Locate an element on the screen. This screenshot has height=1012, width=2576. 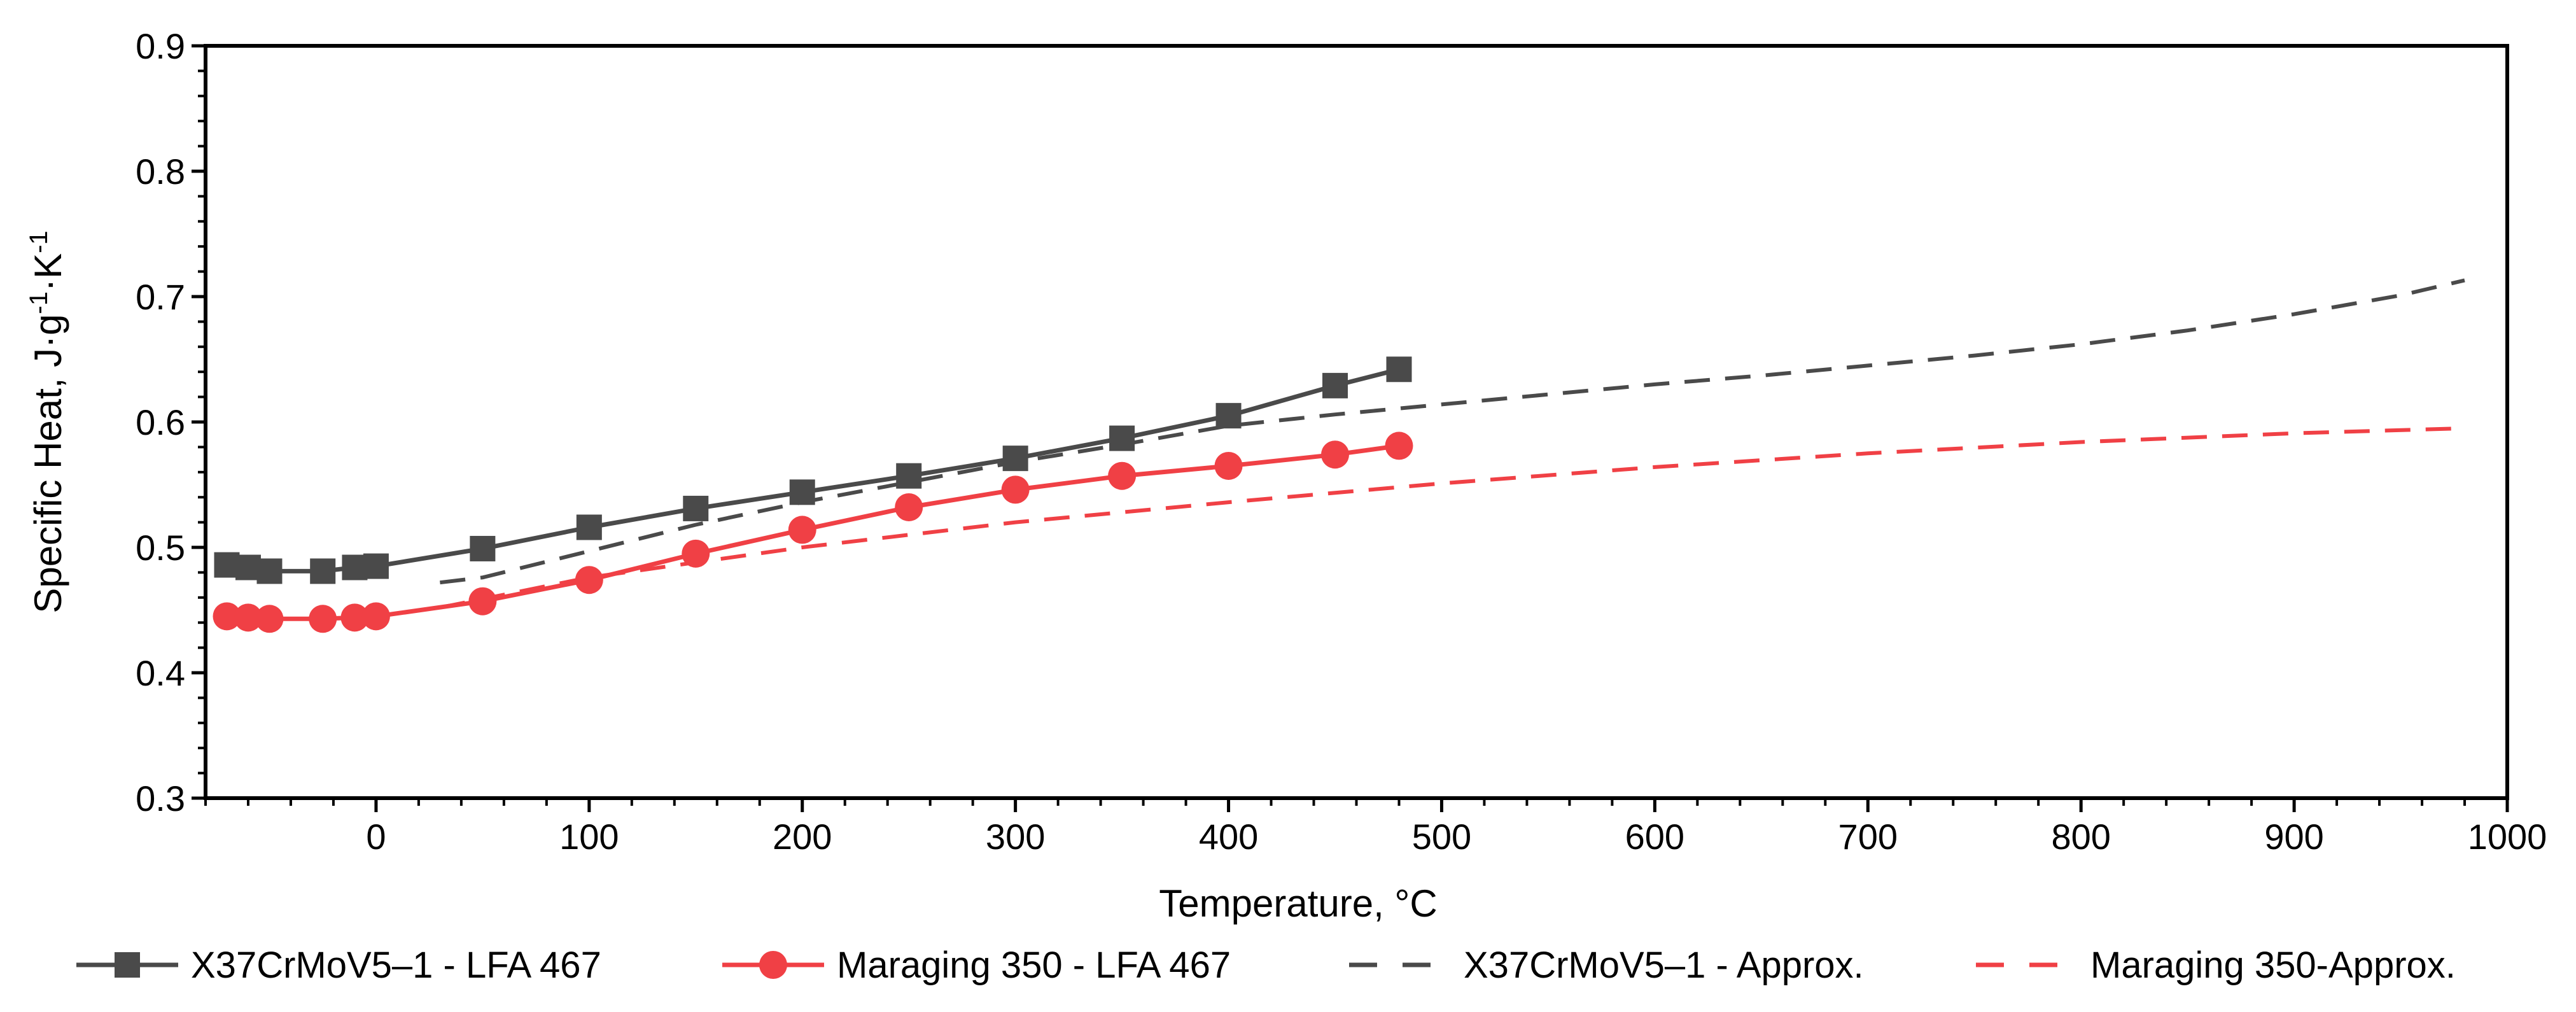
y-tick-label: 0.8 is located at coordinates (160, 171).